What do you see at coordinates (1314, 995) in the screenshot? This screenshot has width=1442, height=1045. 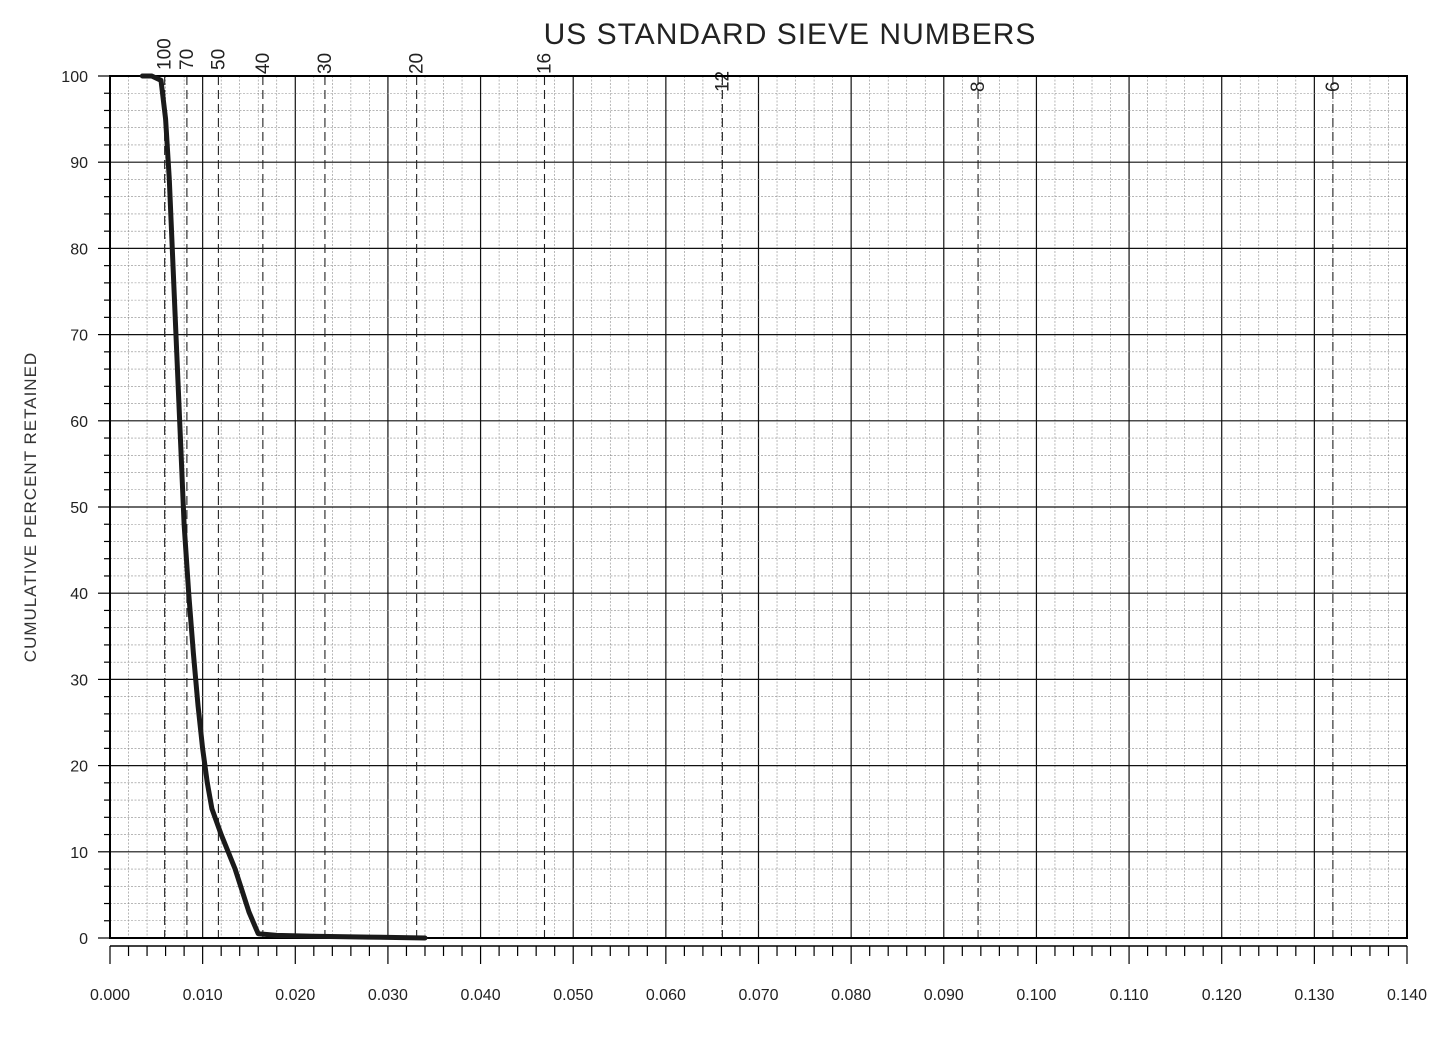 I see `x-tick-label: 0.130` at bounding box center [1314, 995].